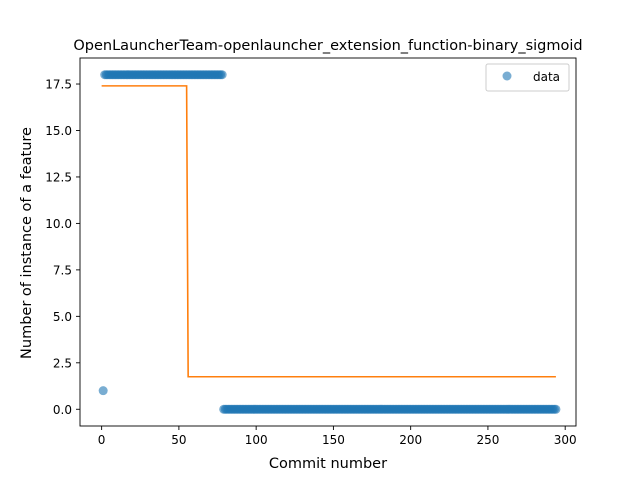 The width and height of the screenshot is (640, 480). Describe the element at coordinates (58, 131) in the screenshot. I see `y-tick-label: 15.0` at that location.